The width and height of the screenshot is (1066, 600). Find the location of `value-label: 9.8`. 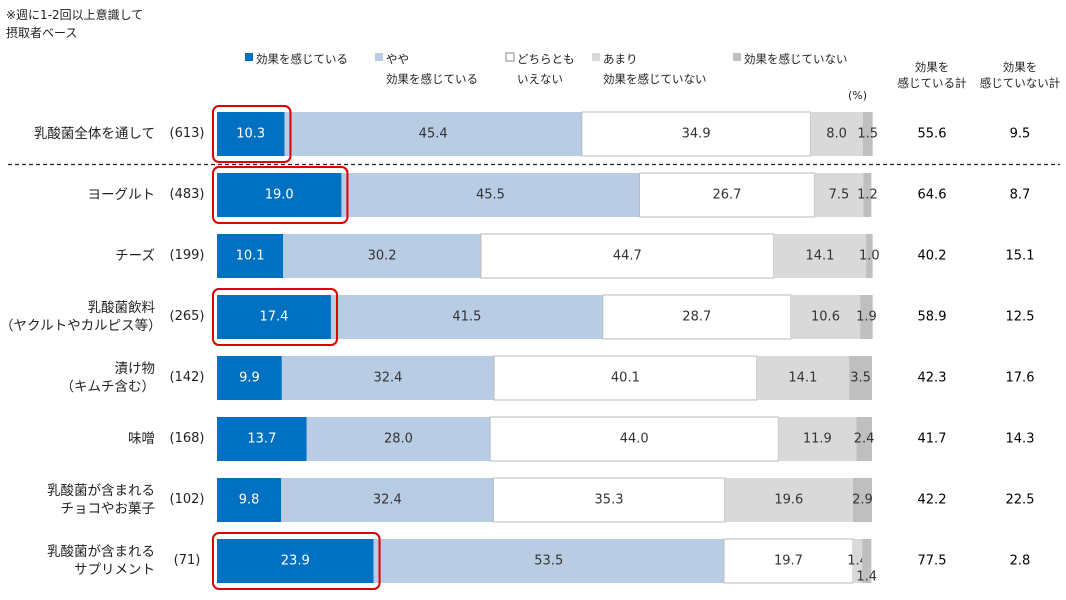

value-label: 9.8 is located at coordinates (249, 500).